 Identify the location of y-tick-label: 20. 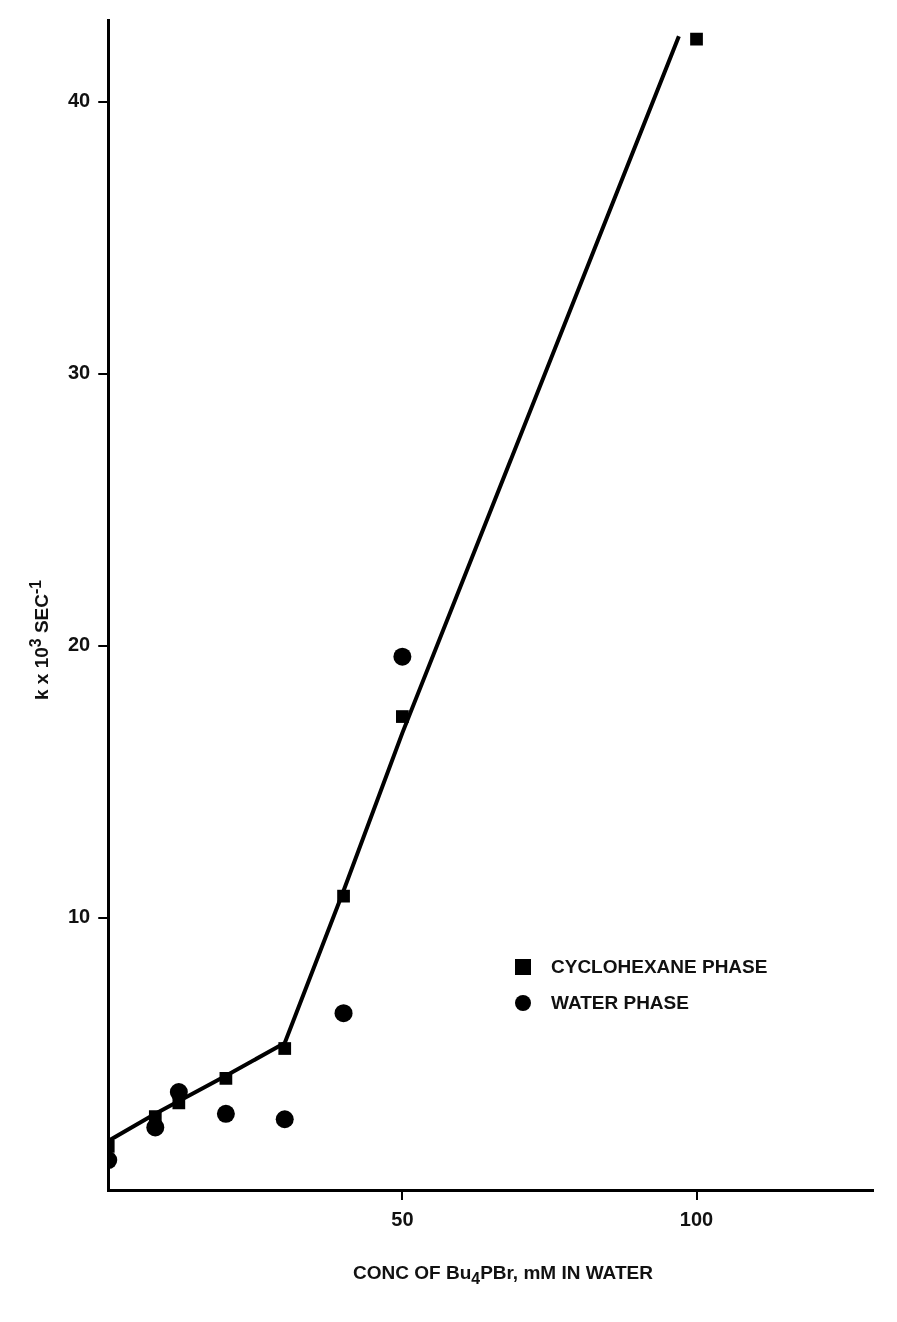
(79, 644).